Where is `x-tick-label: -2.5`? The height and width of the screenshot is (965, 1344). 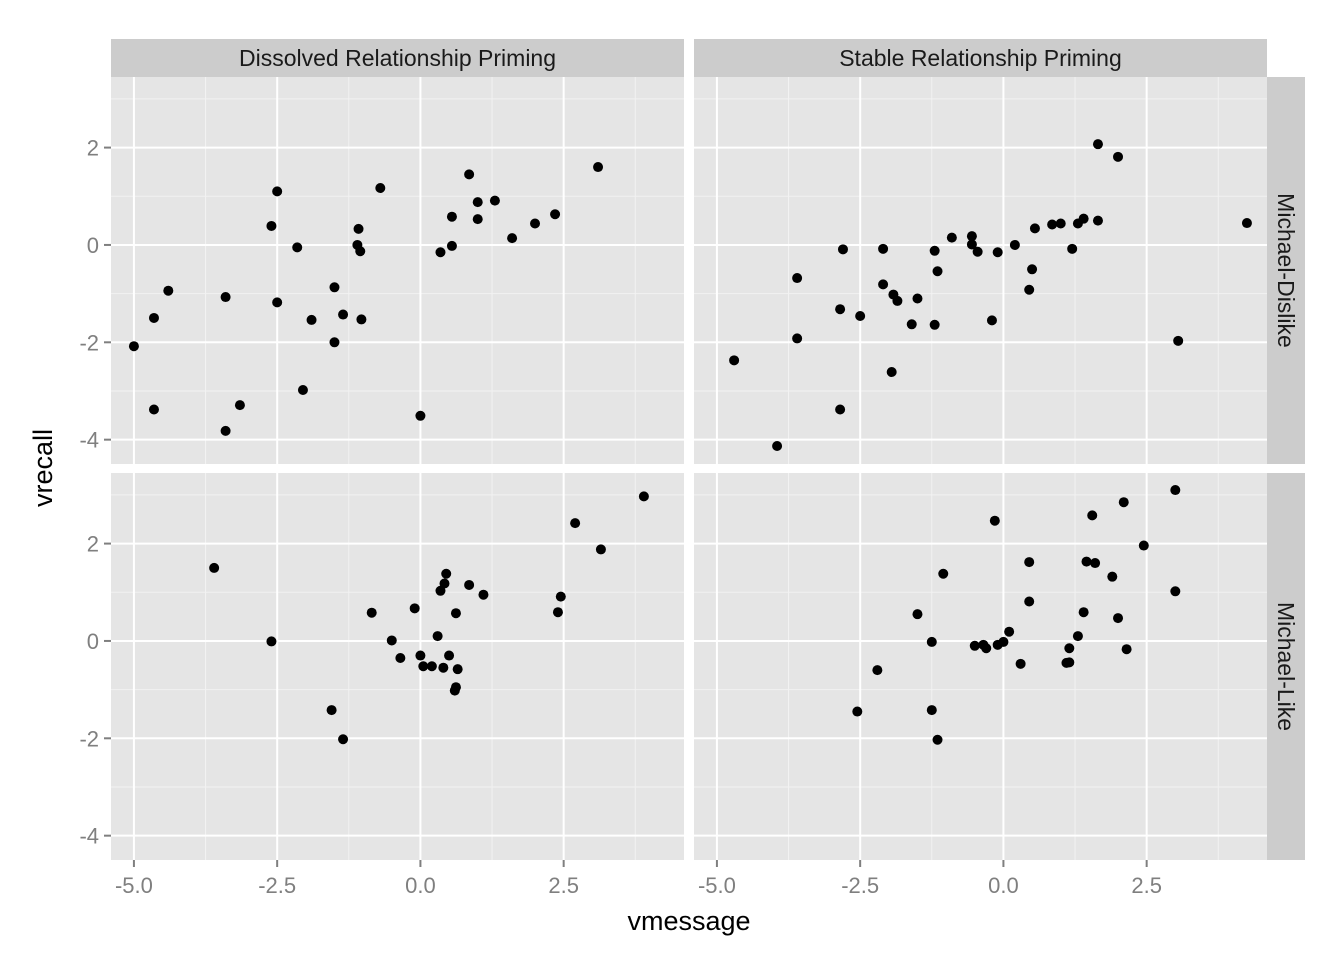 x-tick-label: -2.5 is located at coordinates (277, 885).